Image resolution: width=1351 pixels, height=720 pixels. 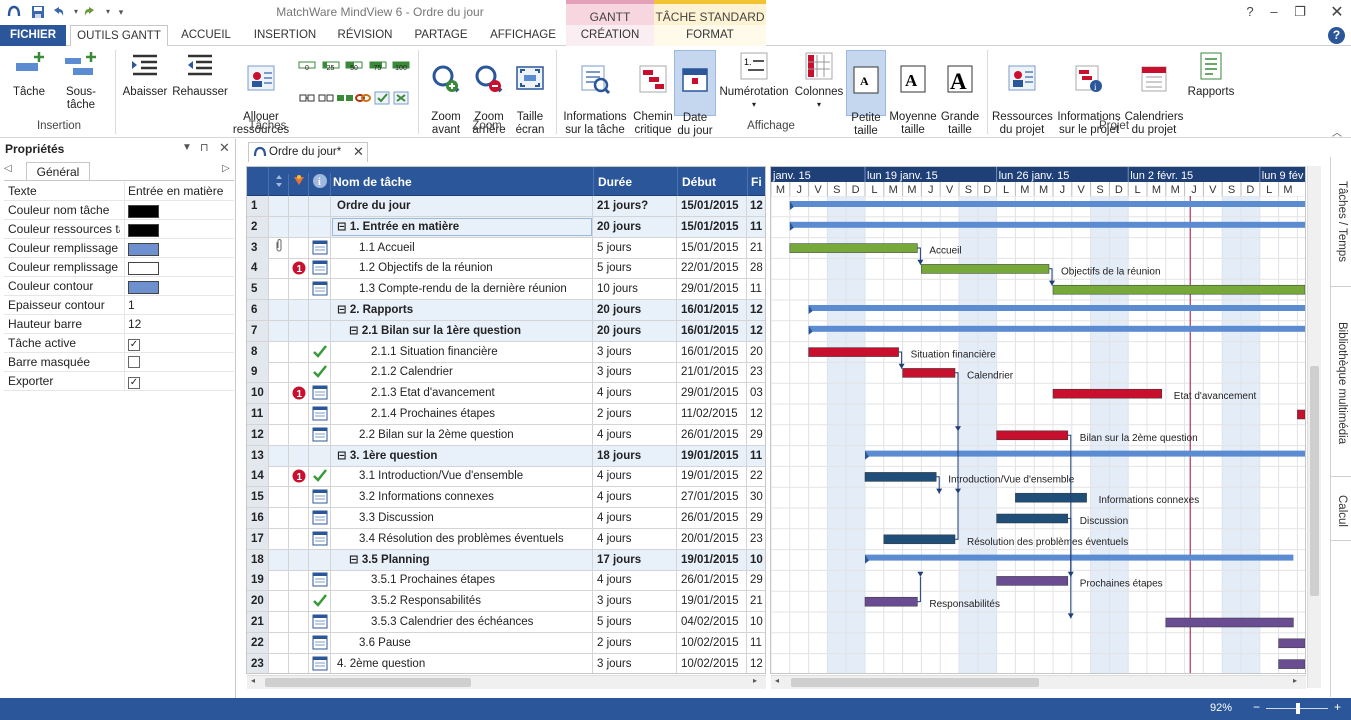 I want to click on gantt-horizontal-scrollbar: ◂ ▸, so click(x=1038, y=682).